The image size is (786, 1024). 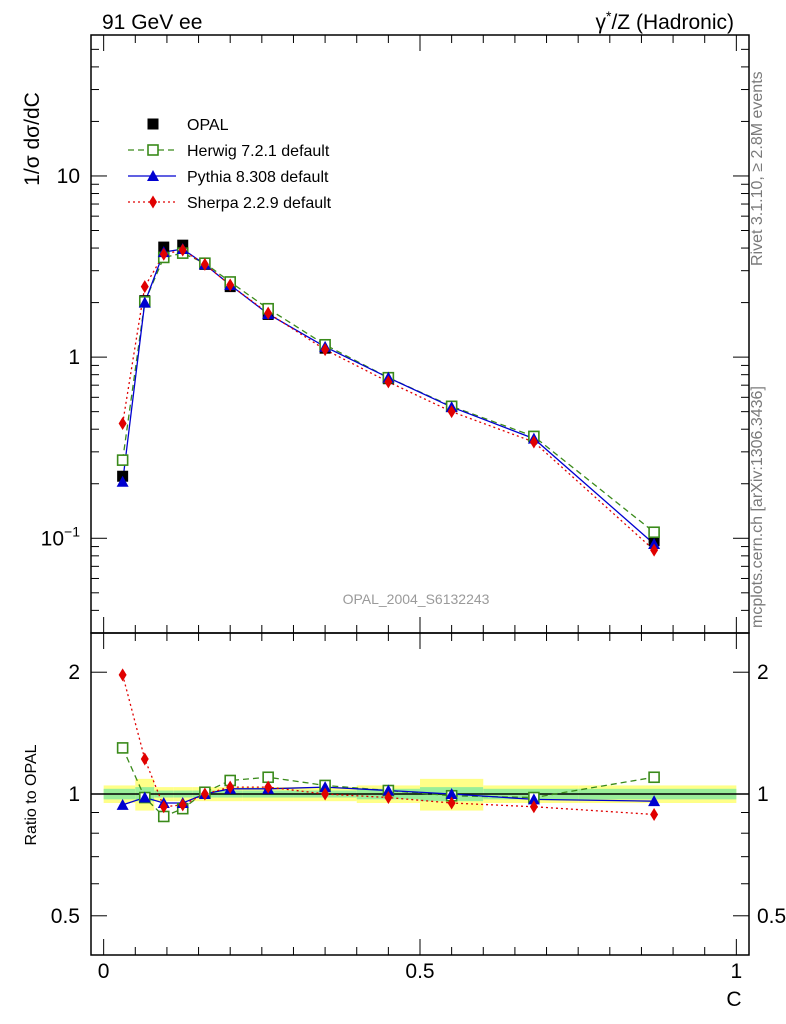 What do you see at coordinates (258, 151) in the screenshot?
I see `legend-label-herwig-7-2-1-default: Herwig 7.2.1 default` at bounding box center [258, 151].